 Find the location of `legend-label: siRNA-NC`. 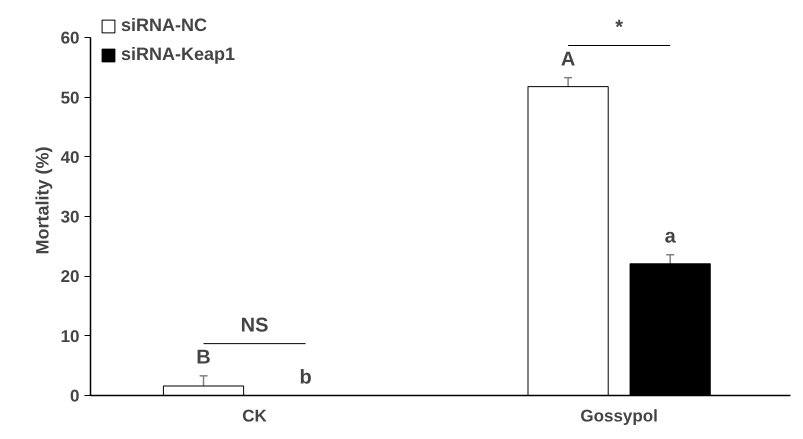

legend-label: siRNA-NC is located at coordinates (164, 25).